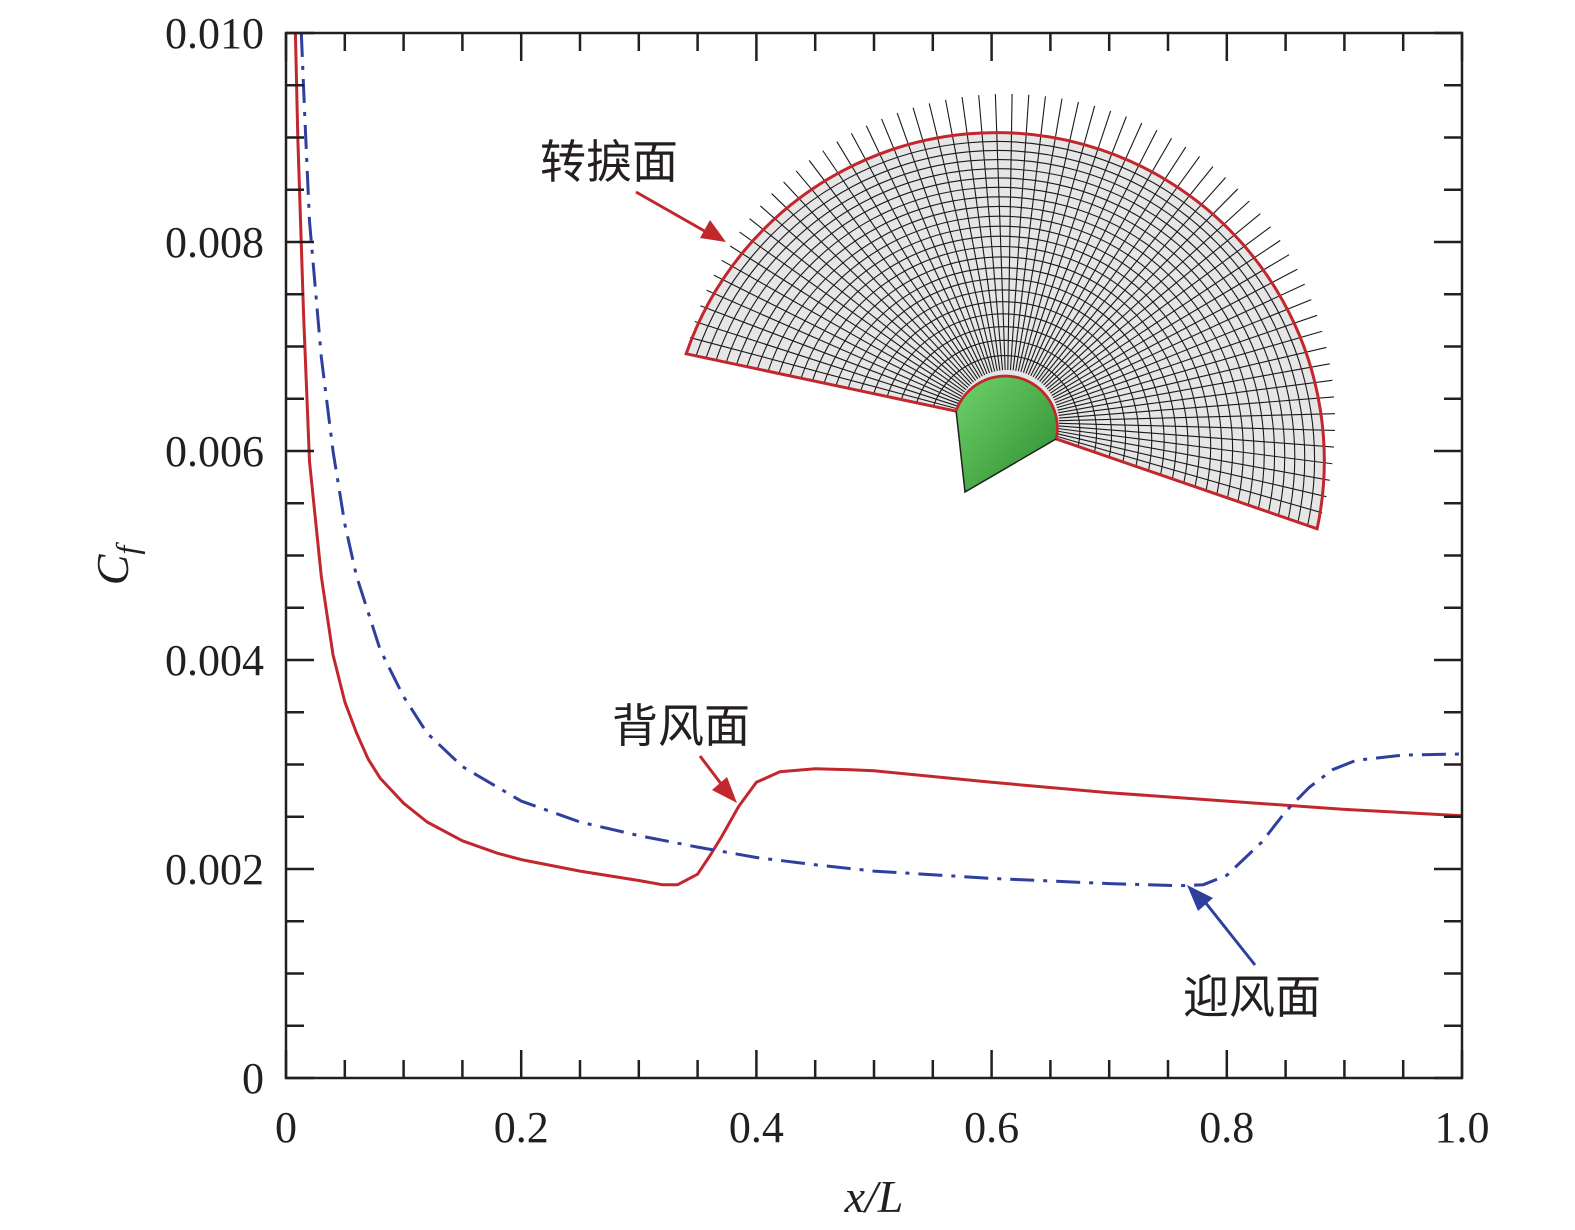  What do you see at coordinates (286, 1127) in the screenshot?
I see `x-tick-label: 0` at bounding box center [286, 1127].